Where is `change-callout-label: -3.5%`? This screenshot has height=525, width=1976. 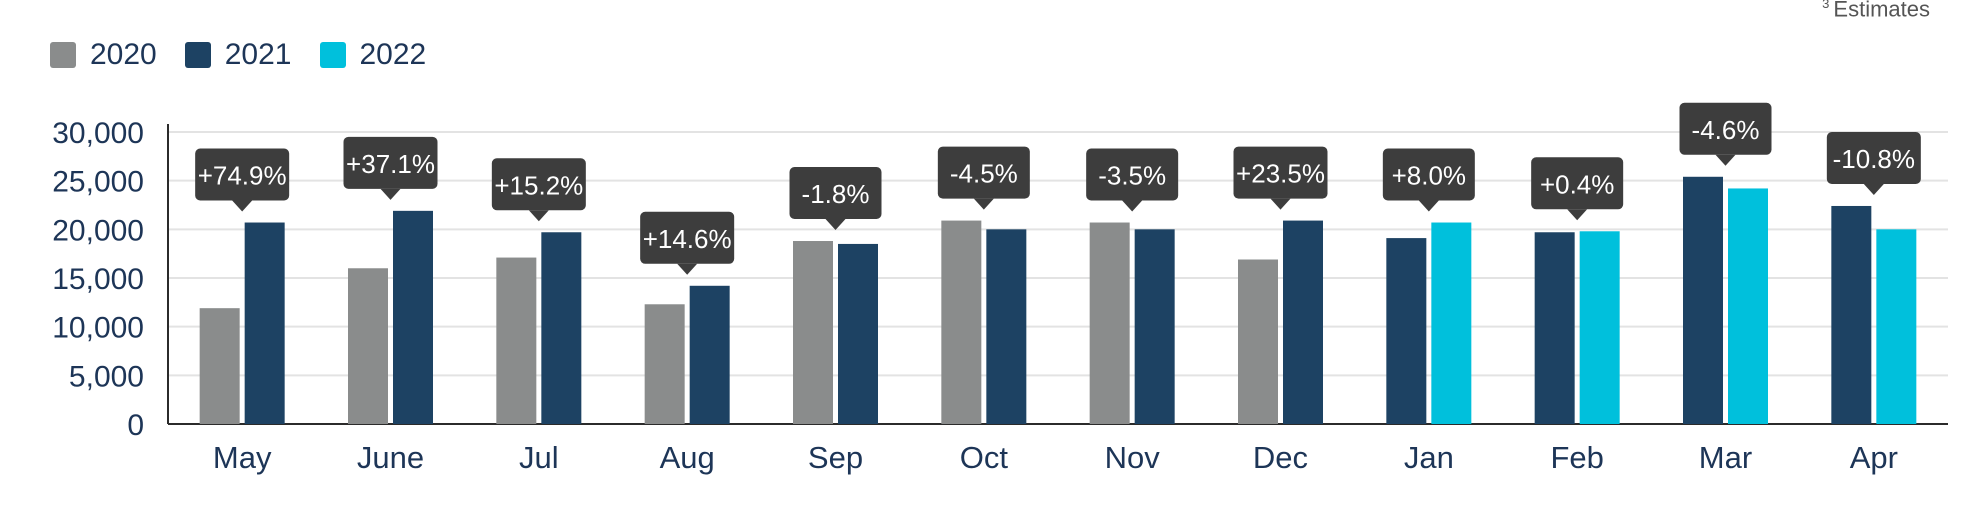 change-callout-label: -3.5% is located at coordinates (1132, 176).